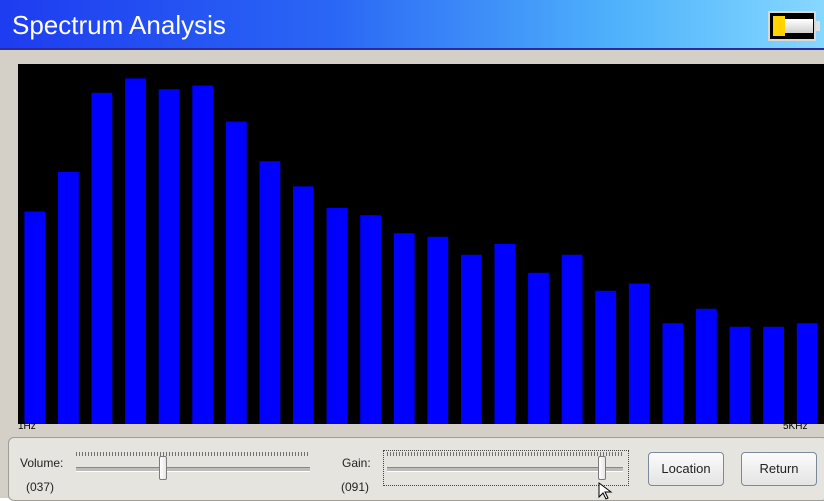 The height and width of the screenshot is (501, 824). I want to click on title-bar: Spectrum Analysis, so click(412, 25).